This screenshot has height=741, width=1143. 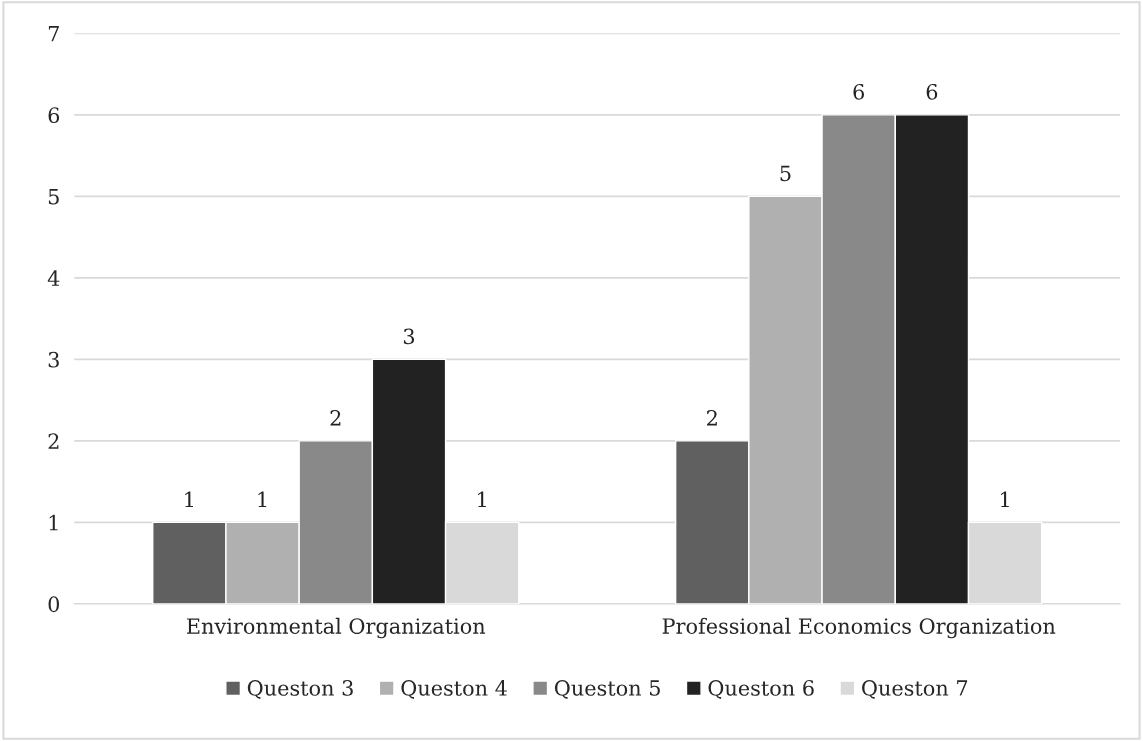 I want to click on x-tick-label: Professional Economics Organization, so click(x=859, y=628).